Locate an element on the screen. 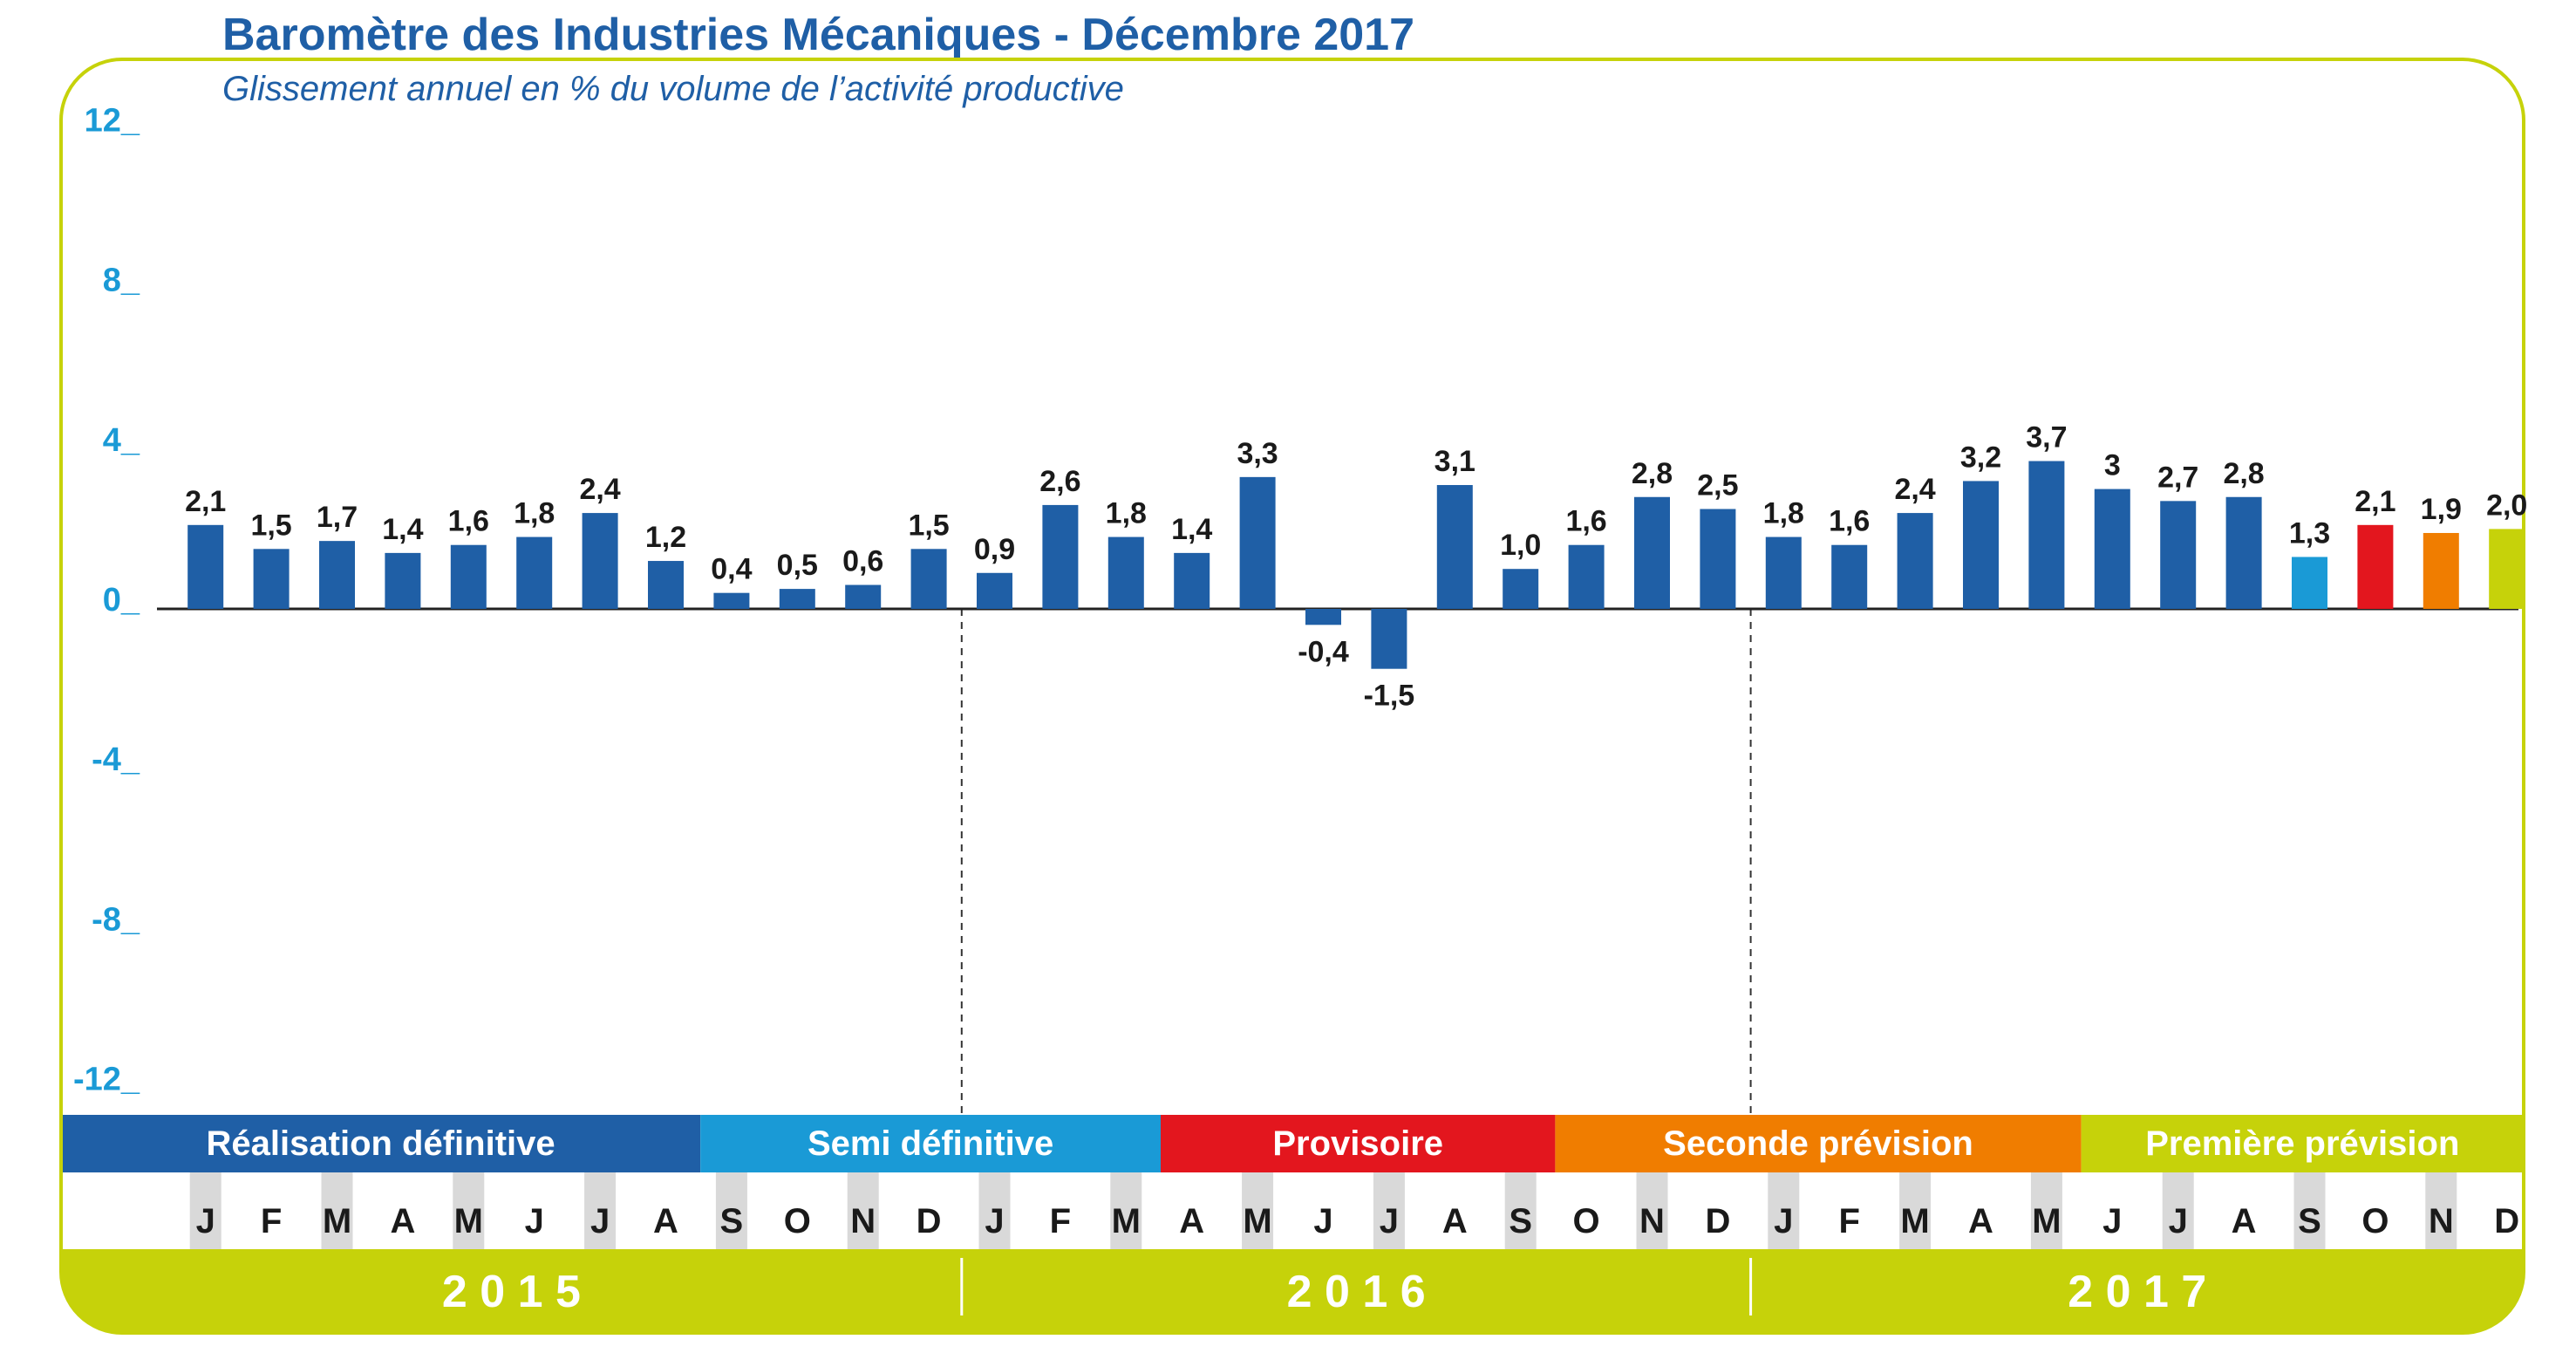 The height and width of the screenshot is (1353, 2576). y-tick-label: 0_ is located at coordinates (121, 600).